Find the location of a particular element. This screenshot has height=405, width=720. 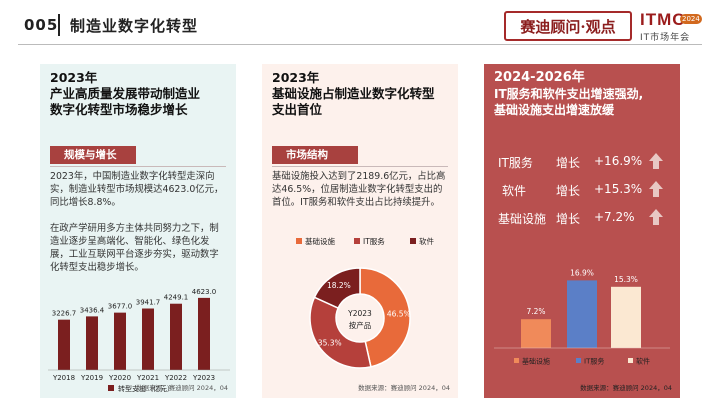

legend-label: 转型支出（亿元） is located at coordinates (146, 388).